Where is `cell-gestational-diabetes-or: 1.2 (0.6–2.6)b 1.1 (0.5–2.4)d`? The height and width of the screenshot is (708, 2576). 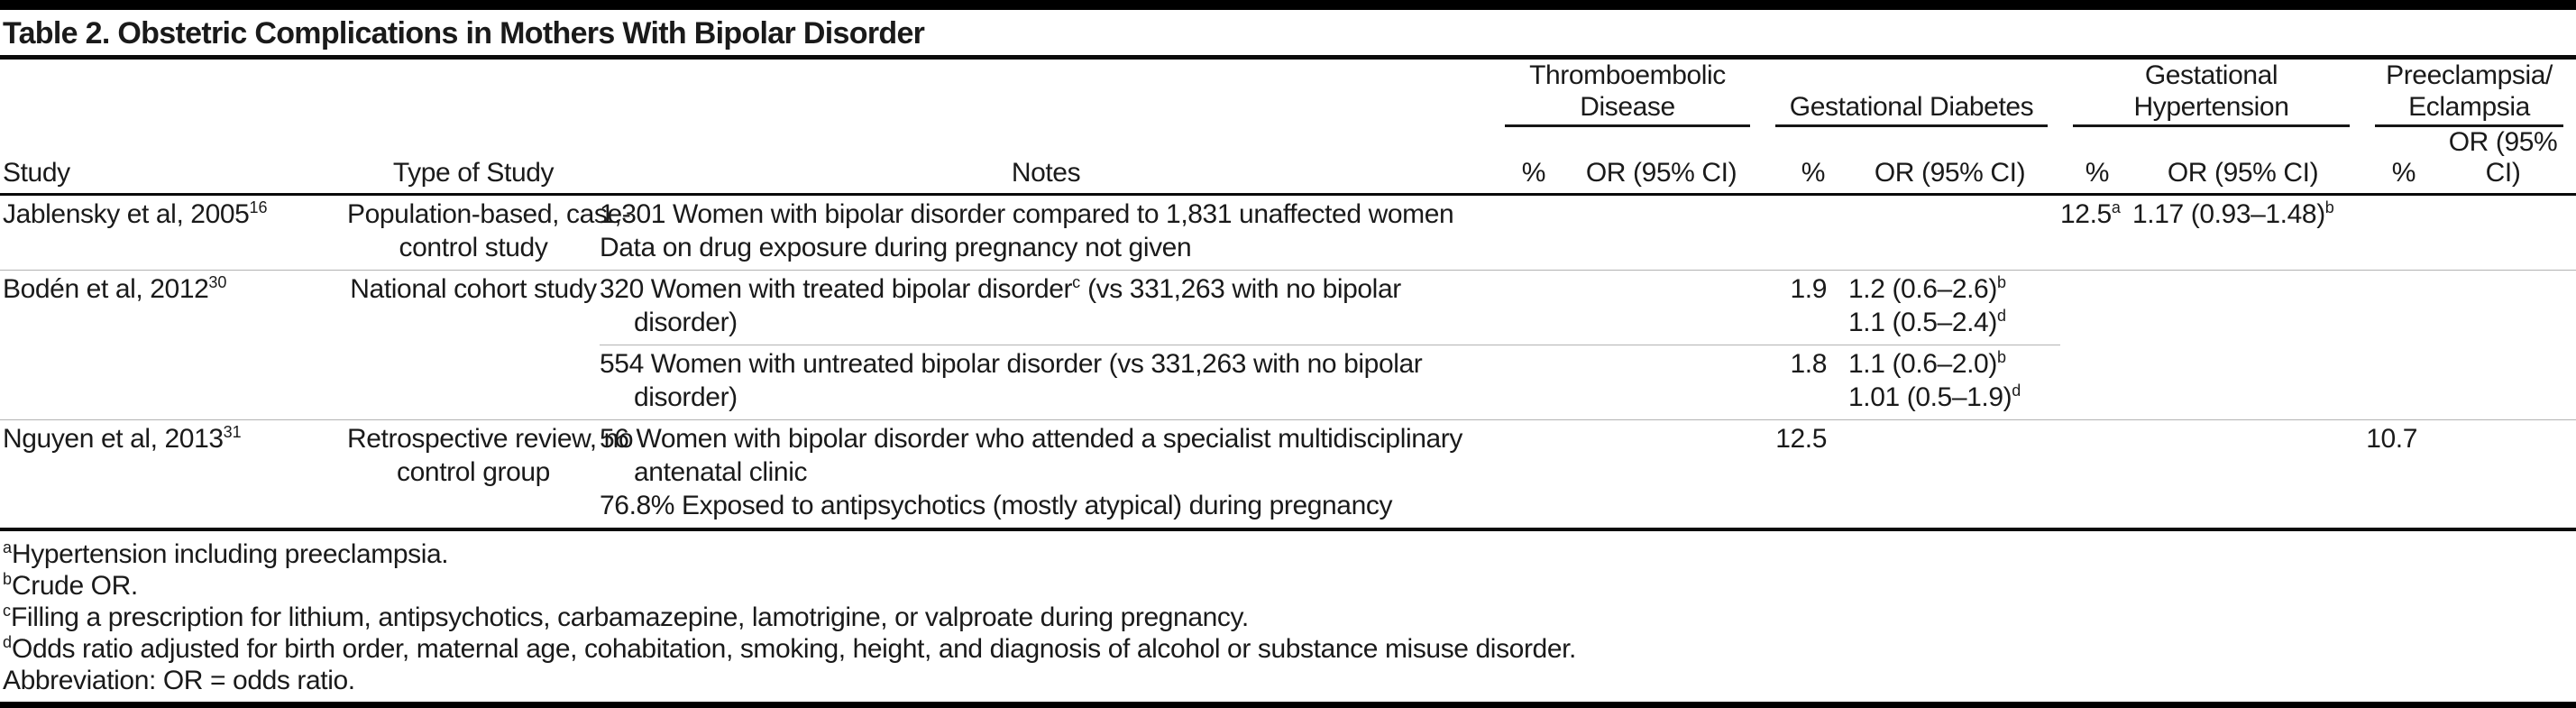 cell-gestational-diabetes-or: 1.2 (0.6–2.6)b 1.1 (0.5–2.4)d is located at coordinates (1950, 308).